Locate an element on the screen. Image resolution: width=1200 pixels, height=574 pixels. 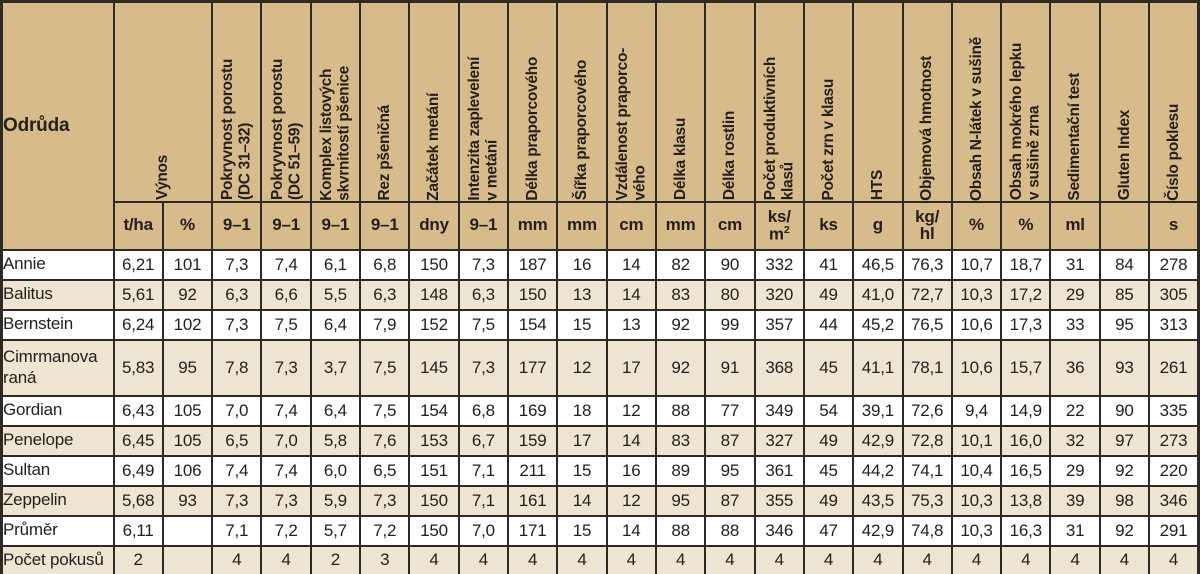
data-cell: 152 is located at coordinates (434, 324).